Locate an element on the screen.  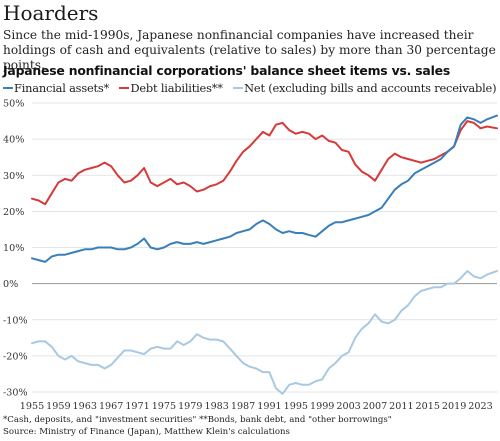
legend-swatch-debt is located at coordinates (124, 88).